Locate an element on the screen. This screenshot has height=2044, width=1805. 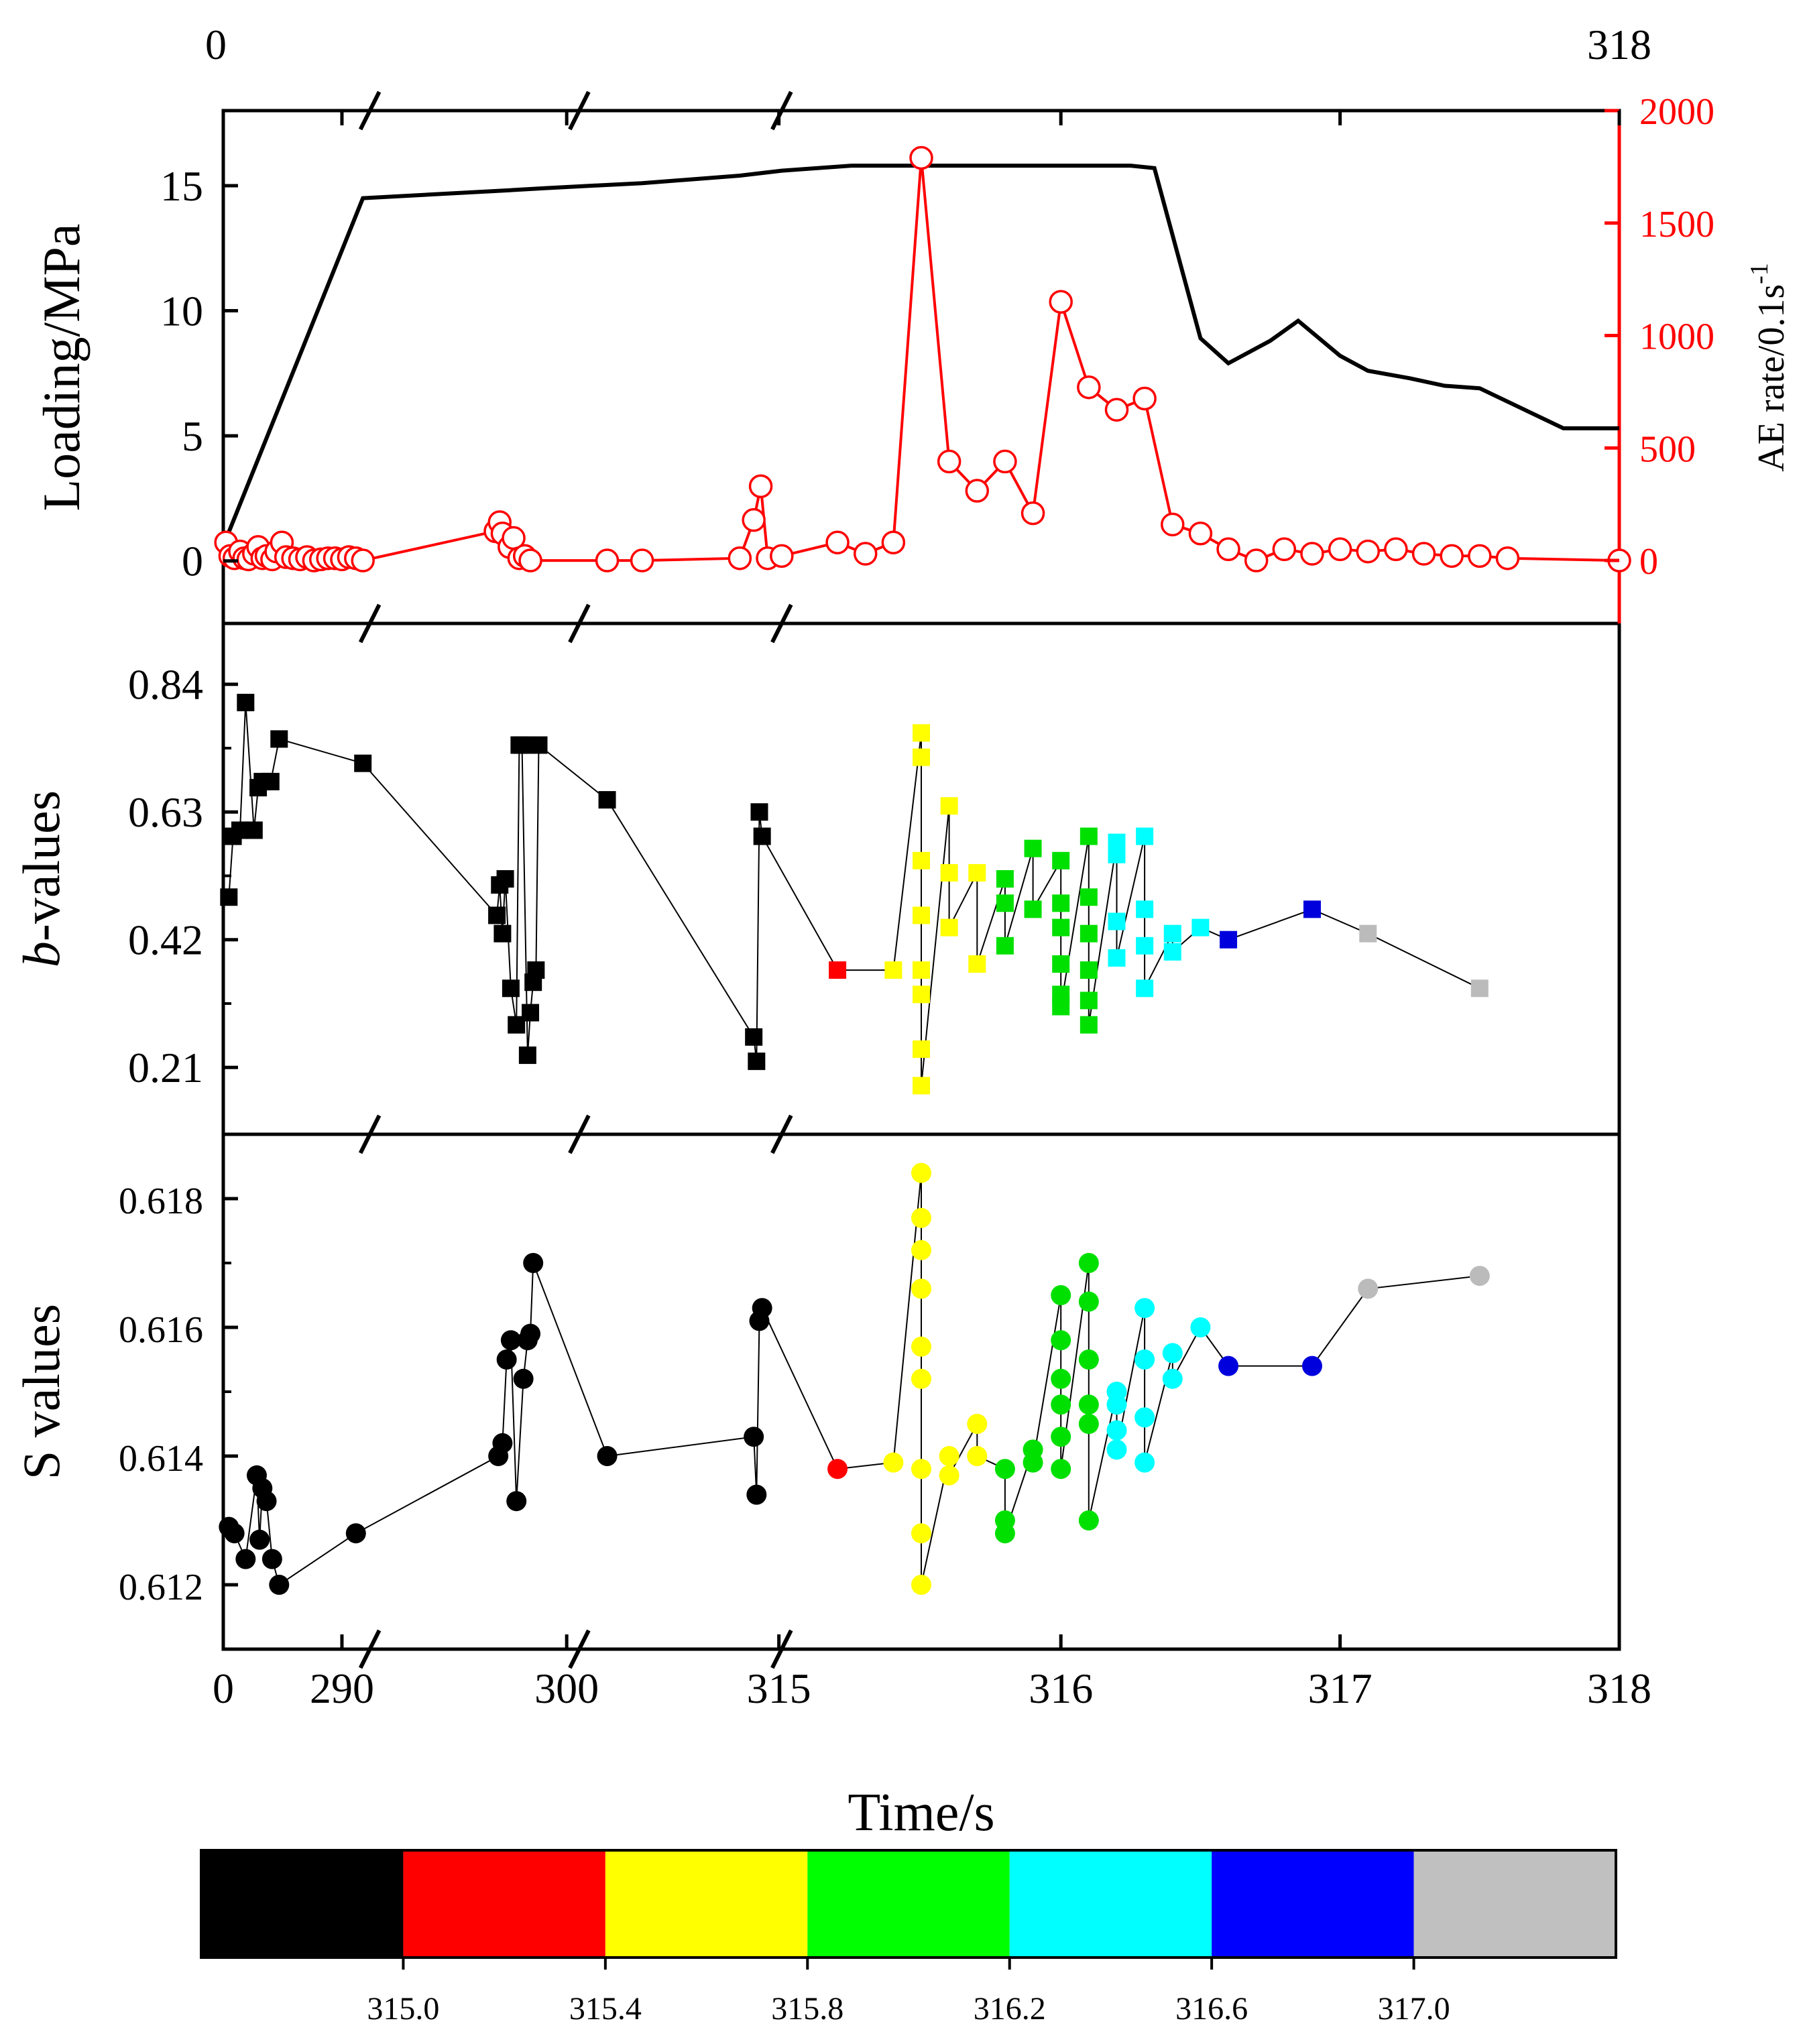
xtick-label: 318 is located at coordinates (1619, 1688).